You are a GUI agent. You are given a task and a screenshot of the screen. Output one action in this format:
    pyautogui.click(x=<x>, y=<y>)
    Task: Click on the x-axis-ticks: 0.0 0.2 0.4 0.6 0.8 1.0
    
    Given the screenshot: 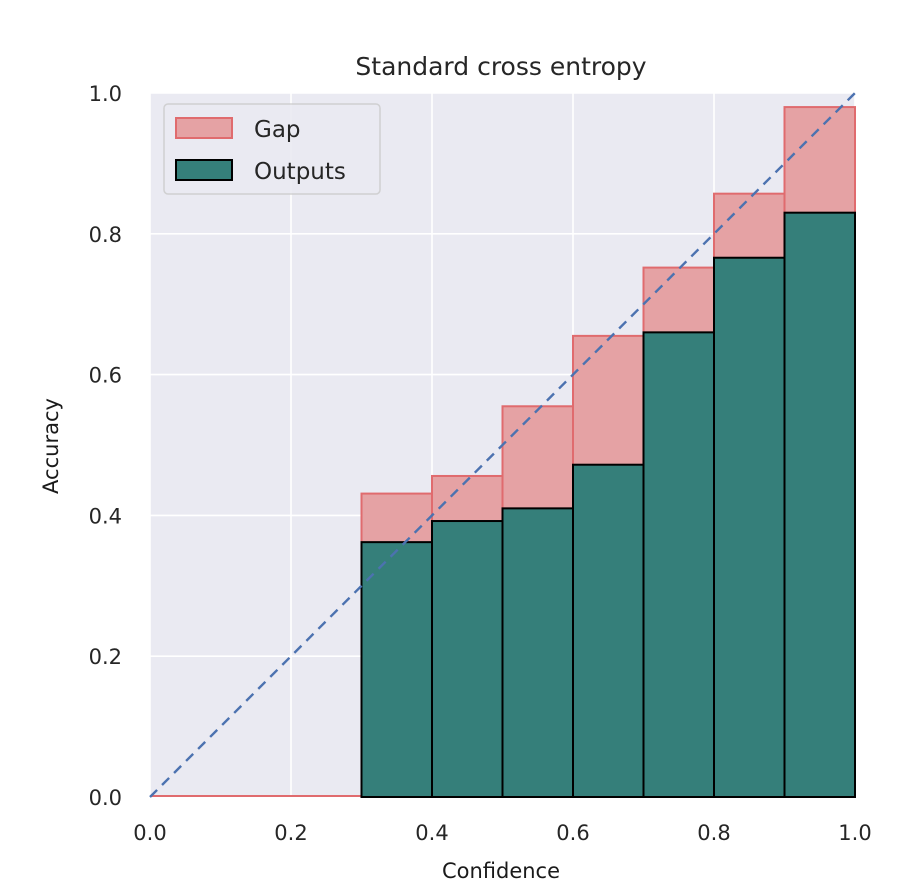 What is the action you would take?
    pyautogui.click(x=502, y=833)
    